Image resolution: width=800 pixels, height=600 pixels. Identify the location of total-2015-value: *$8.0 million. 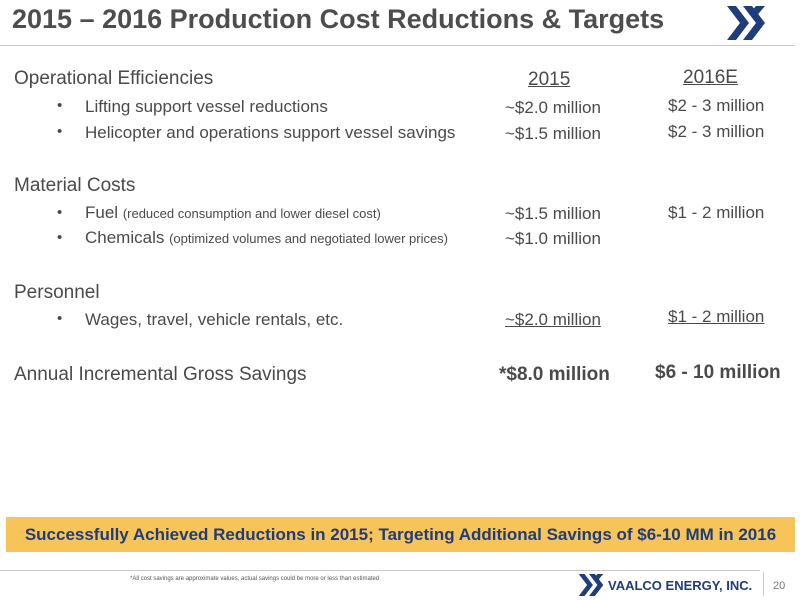
(554, 374).